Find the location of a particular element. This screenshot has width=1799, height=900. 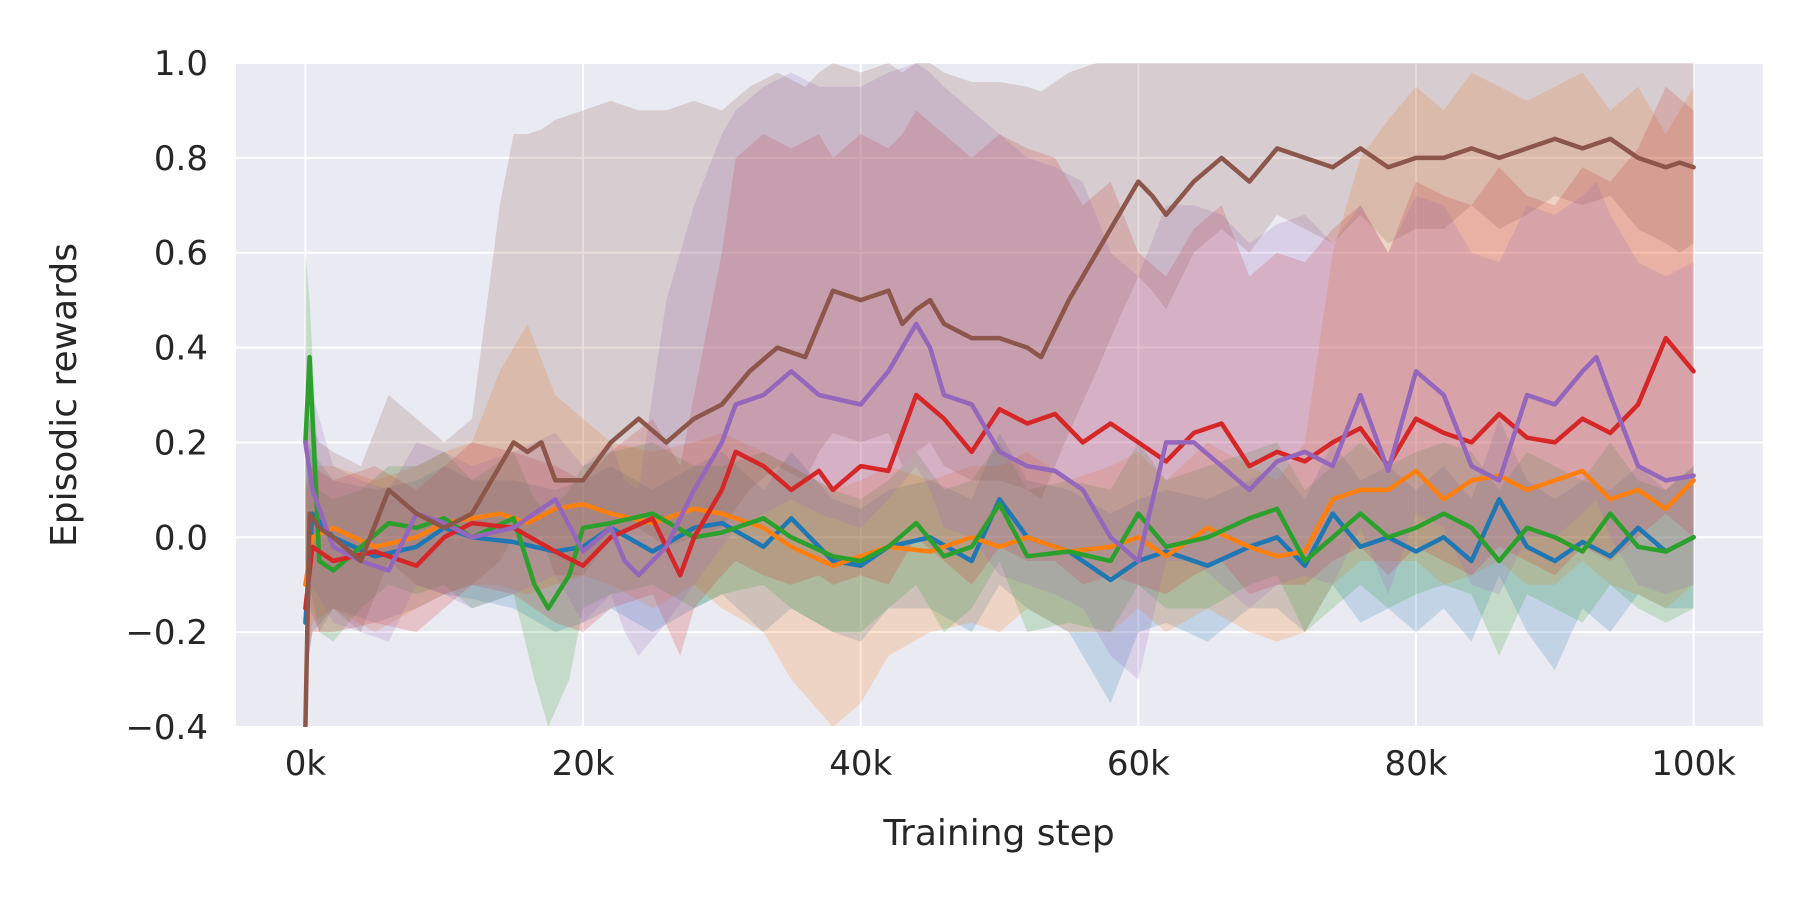

x-tick-label: 0k is located at coordinates (306, 764).